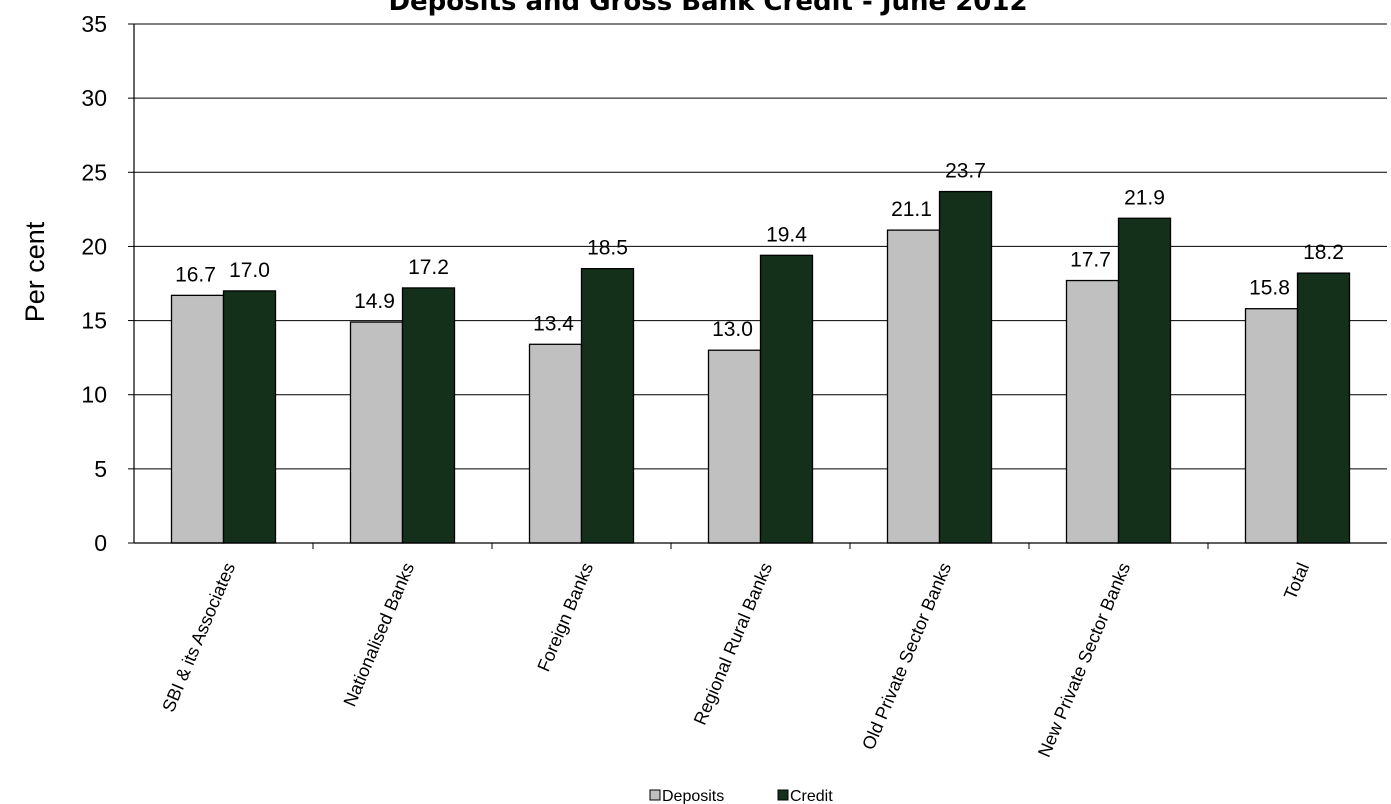  I want to click on legend-label-deposits: Deposits, so click(693, 796).